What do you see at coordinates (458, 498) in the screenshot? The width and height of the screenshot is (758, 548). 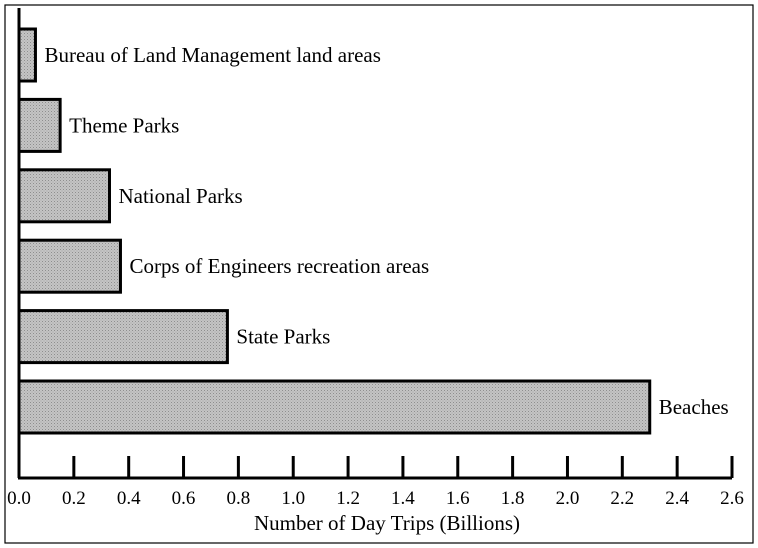 I see `x-tick-label-8: 1.6` at bounding box center [458, 498].